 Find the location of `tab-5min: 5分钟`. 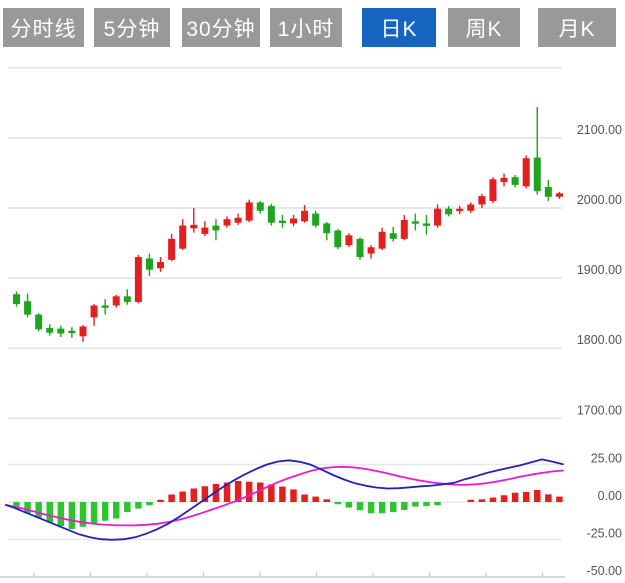

tab-5min: 5分钟 is located at coordinates (132, 27).